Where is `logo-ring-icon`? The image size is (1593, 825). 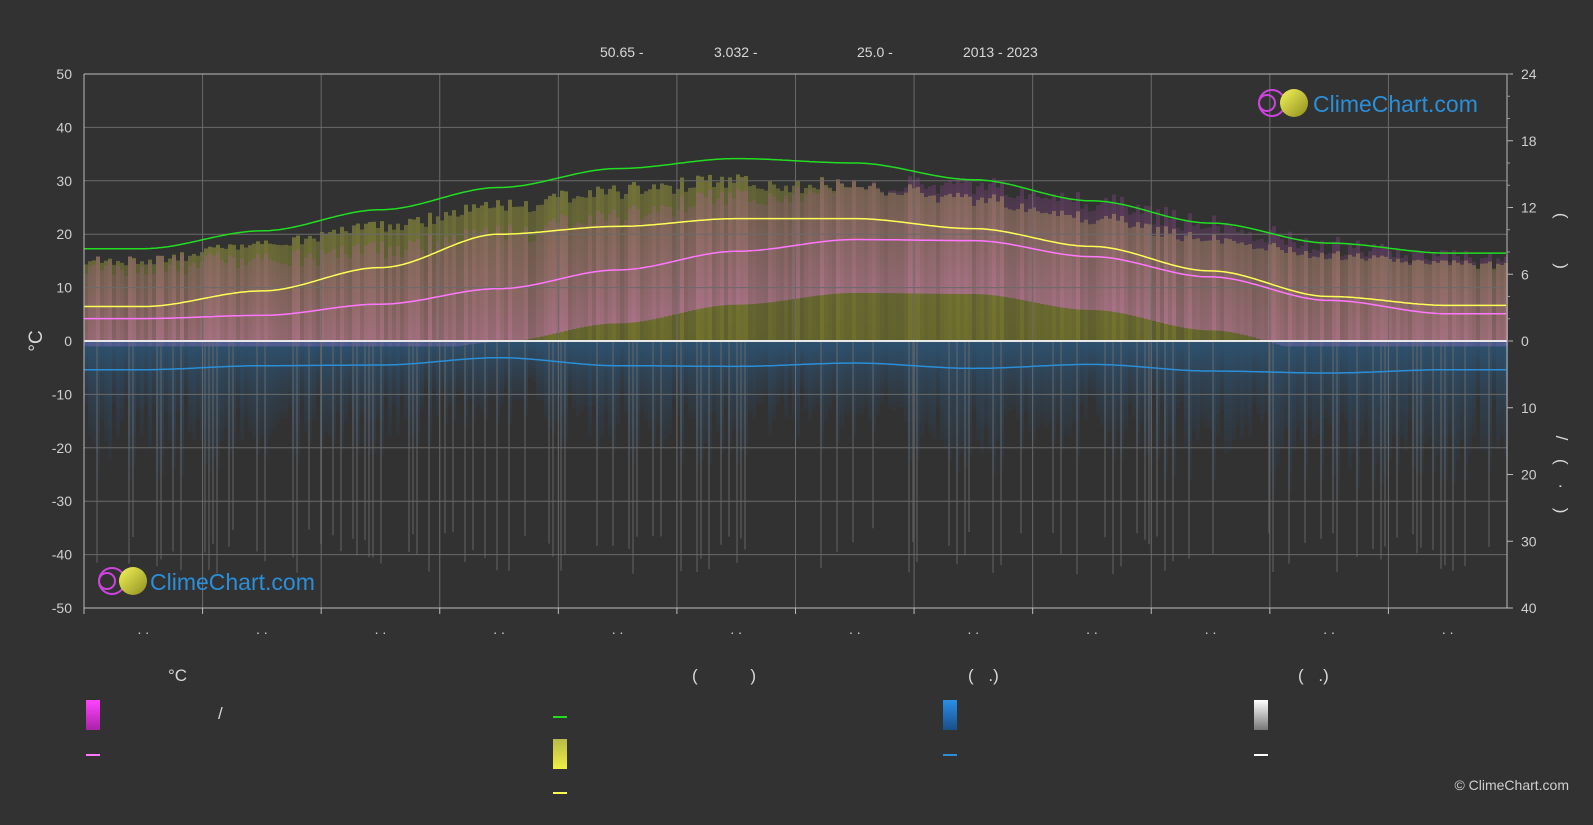 logo-ring-icon is located at coordinates (107, 581).